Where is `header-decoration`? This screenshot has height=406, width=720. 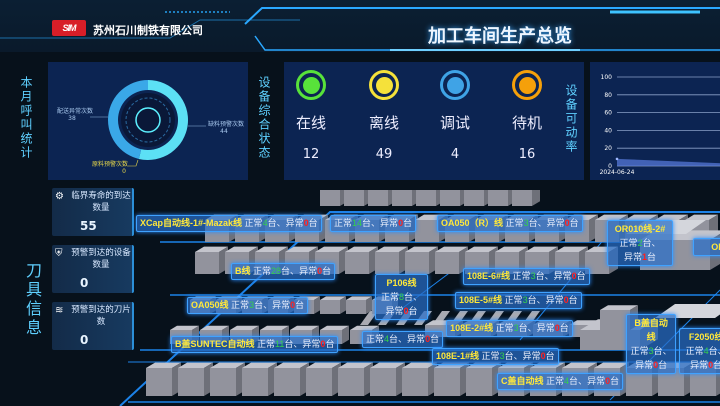
header-decoration is located at coordinates (360, 29).